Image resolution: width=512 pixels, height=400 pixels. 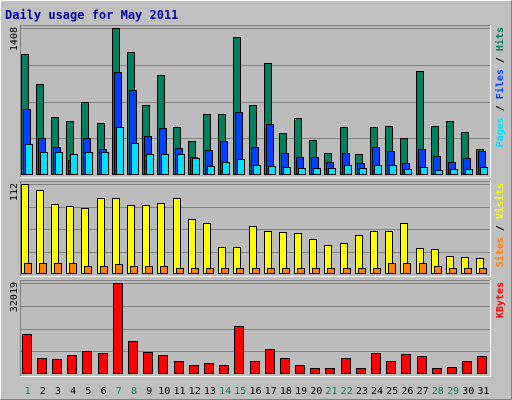 What do you see at coordinates (134, 391) in the screenshot?
I see `day-label-8: 8` at bounding box center [134, 391].